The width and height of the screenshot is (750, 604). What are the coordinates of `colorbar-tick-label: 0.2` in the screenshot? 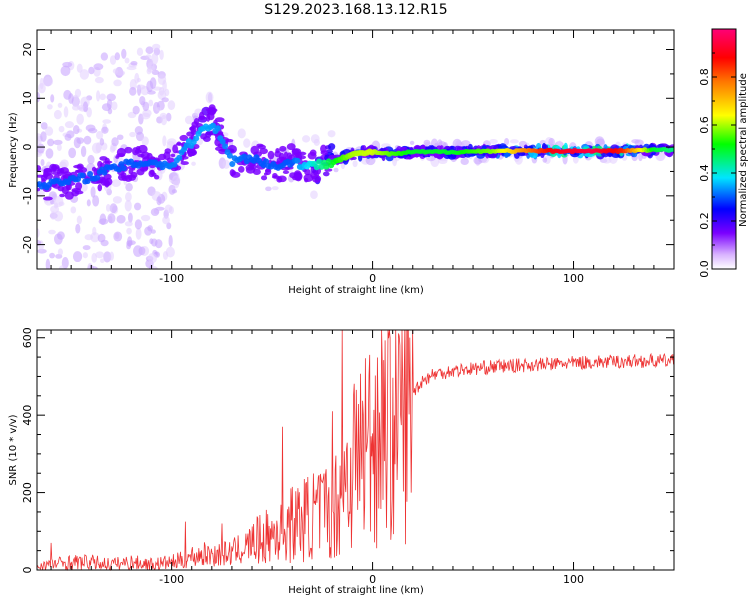 It's located at (704, 221).